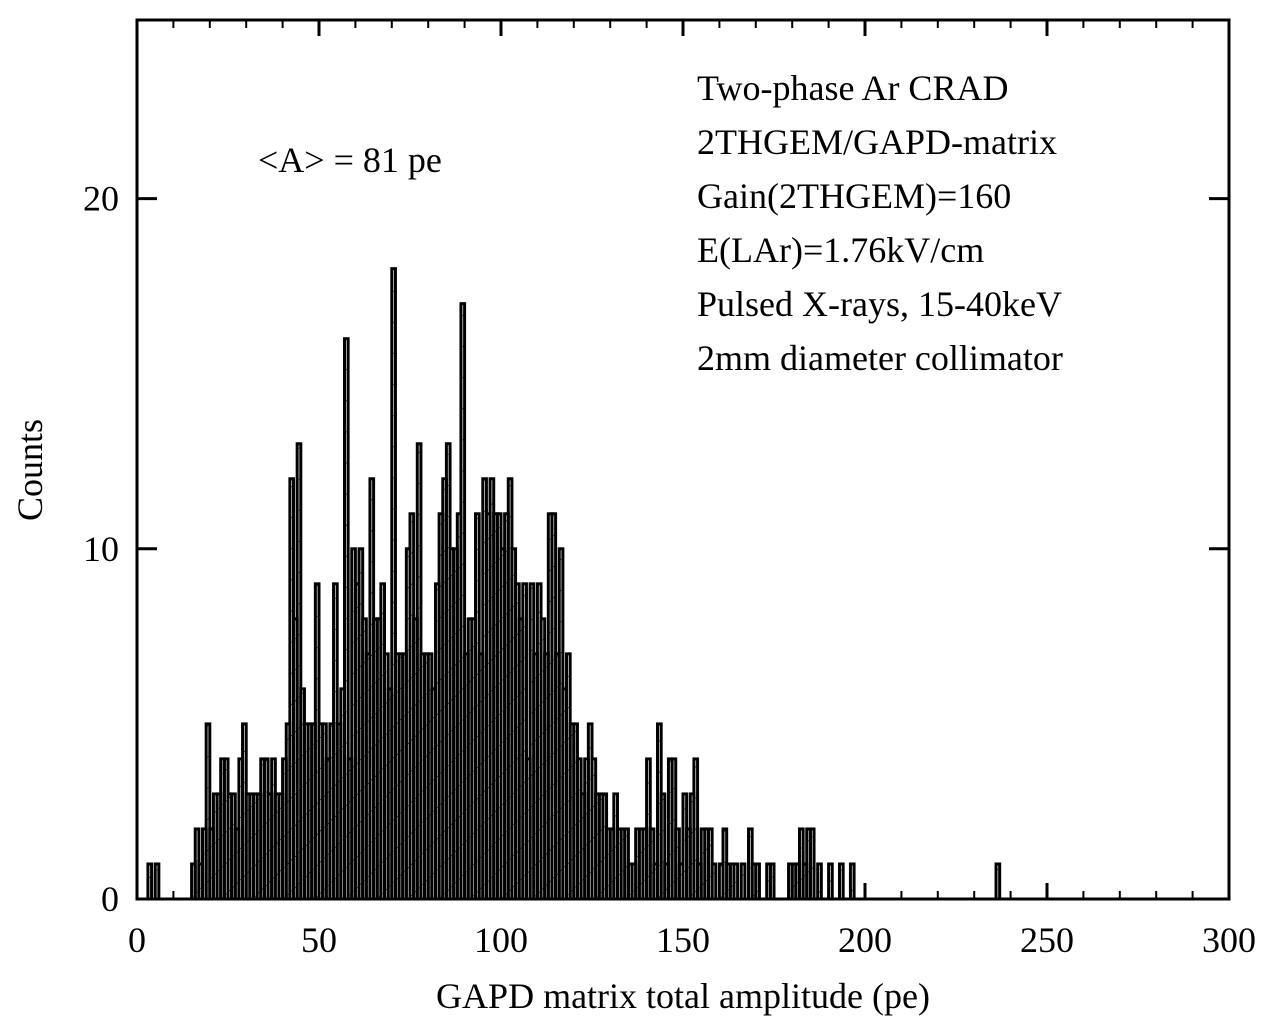  I want to click on info-line: Pulsed X-rays, 15-40keV, so click(879, 304).